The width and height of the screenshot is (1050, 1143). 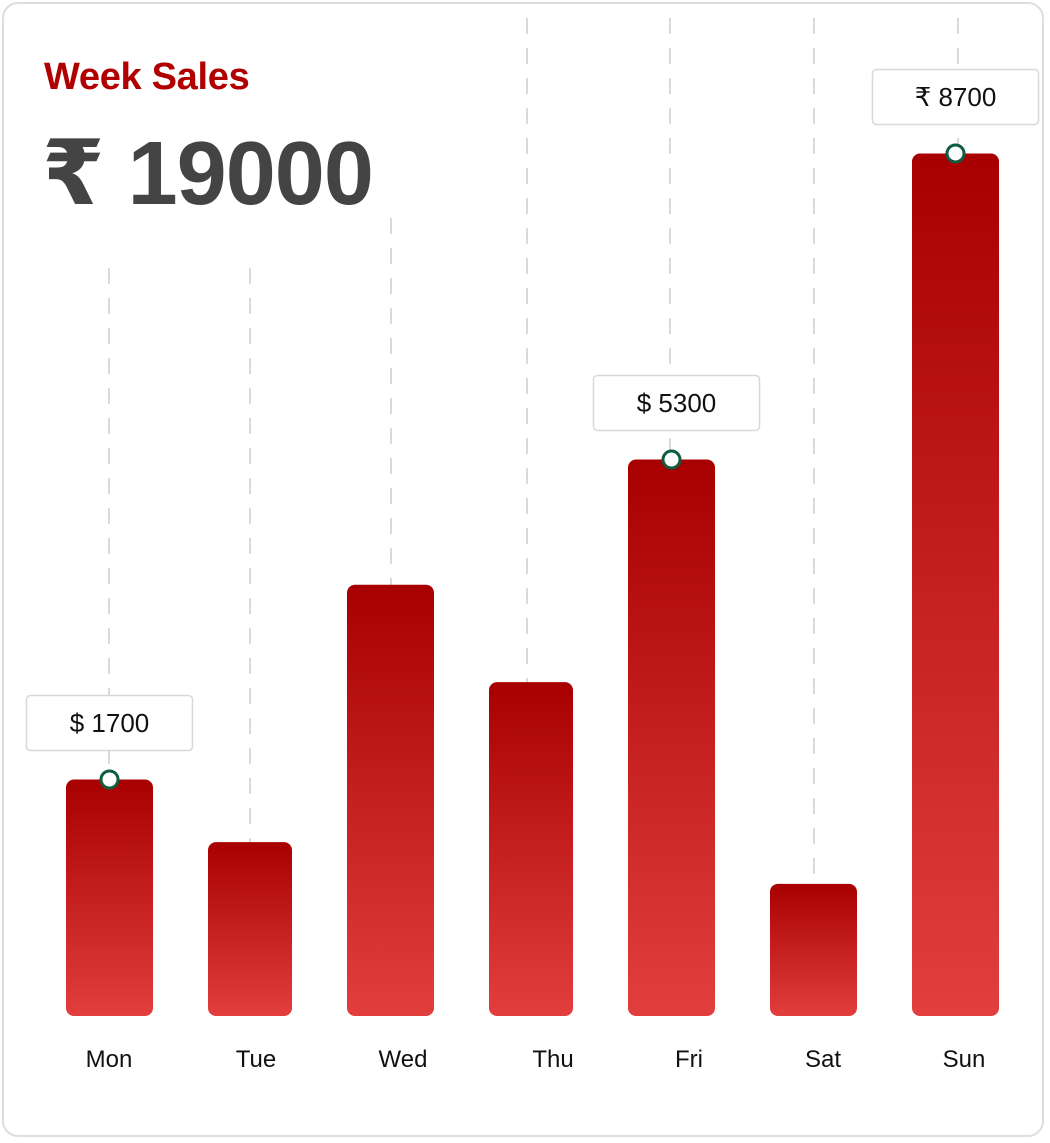 I want to click on bar-wed, so click(x=390, y=800).